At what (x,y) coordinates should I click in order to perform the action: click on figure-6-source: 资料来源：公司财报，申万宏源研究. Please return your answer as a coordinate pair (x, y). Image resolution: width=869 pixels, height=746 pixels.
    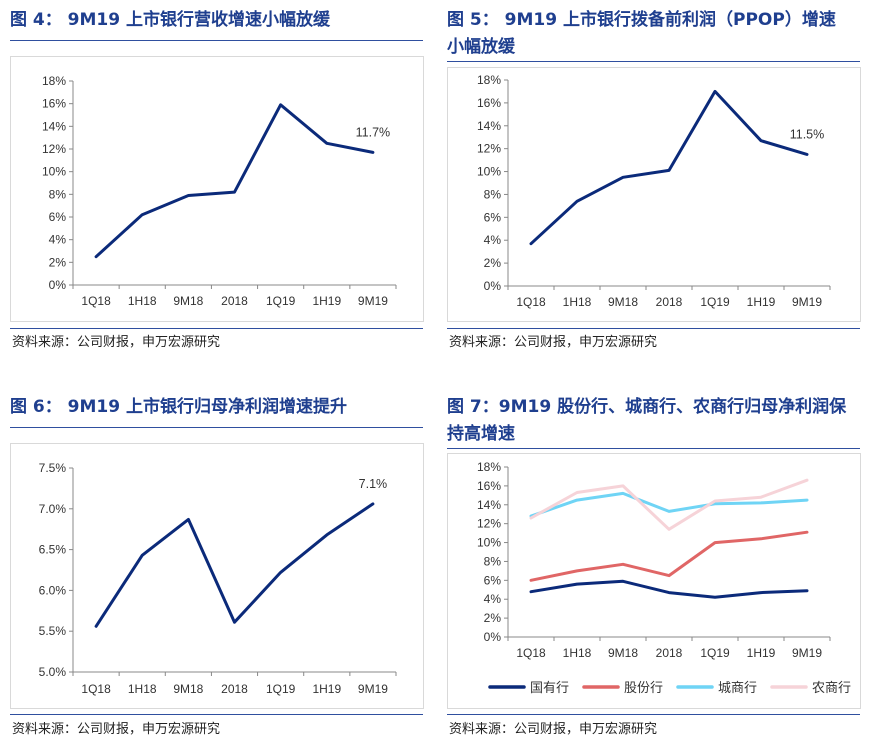
    Looking at the image, I should click on (116, 729).